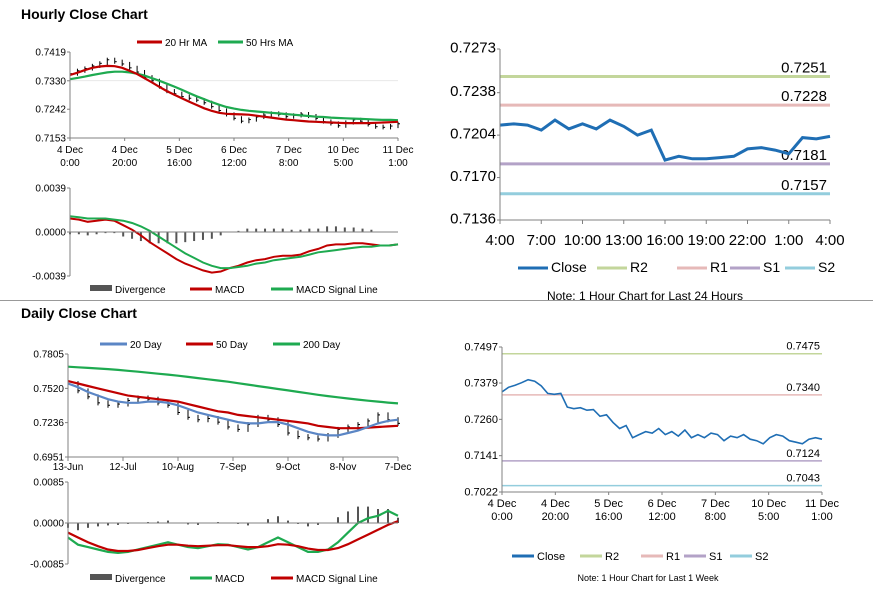 The width and height of the screenshot is (873, 601). Describe the element at coordinates (436, 300) in the screenshot. I see `section-divider` at that location.